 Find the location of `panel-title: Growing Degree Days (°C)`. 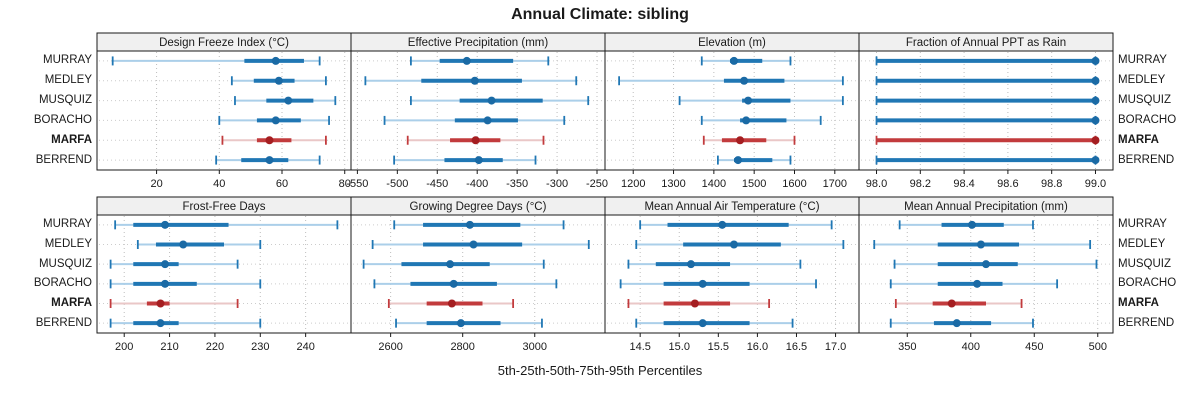

panel-title: Growing Degree Days (°C) is located at coordinates (478, 207).